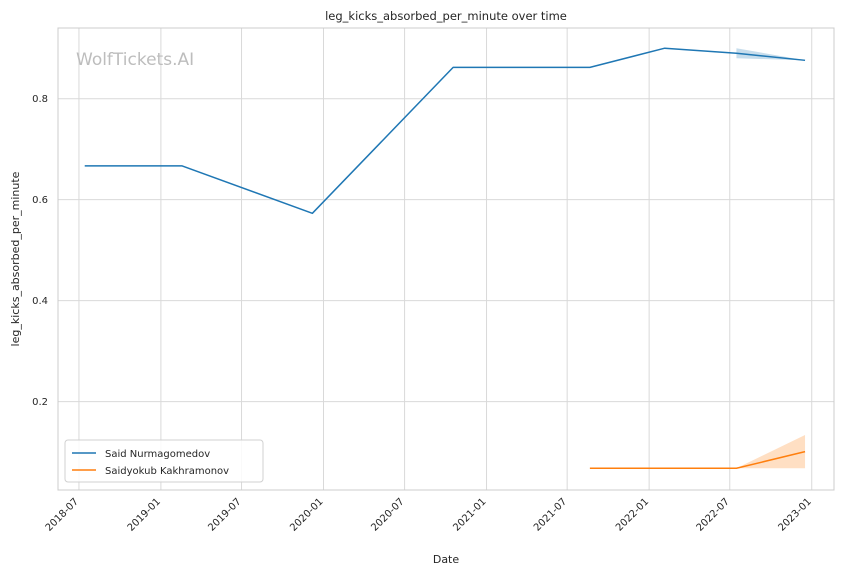 This screenshot has height=575, width=844. Describe the element at coordinates (632, 514) in the screenshot. I see `x-tick-label-2022-01: 2022-01` at that location.